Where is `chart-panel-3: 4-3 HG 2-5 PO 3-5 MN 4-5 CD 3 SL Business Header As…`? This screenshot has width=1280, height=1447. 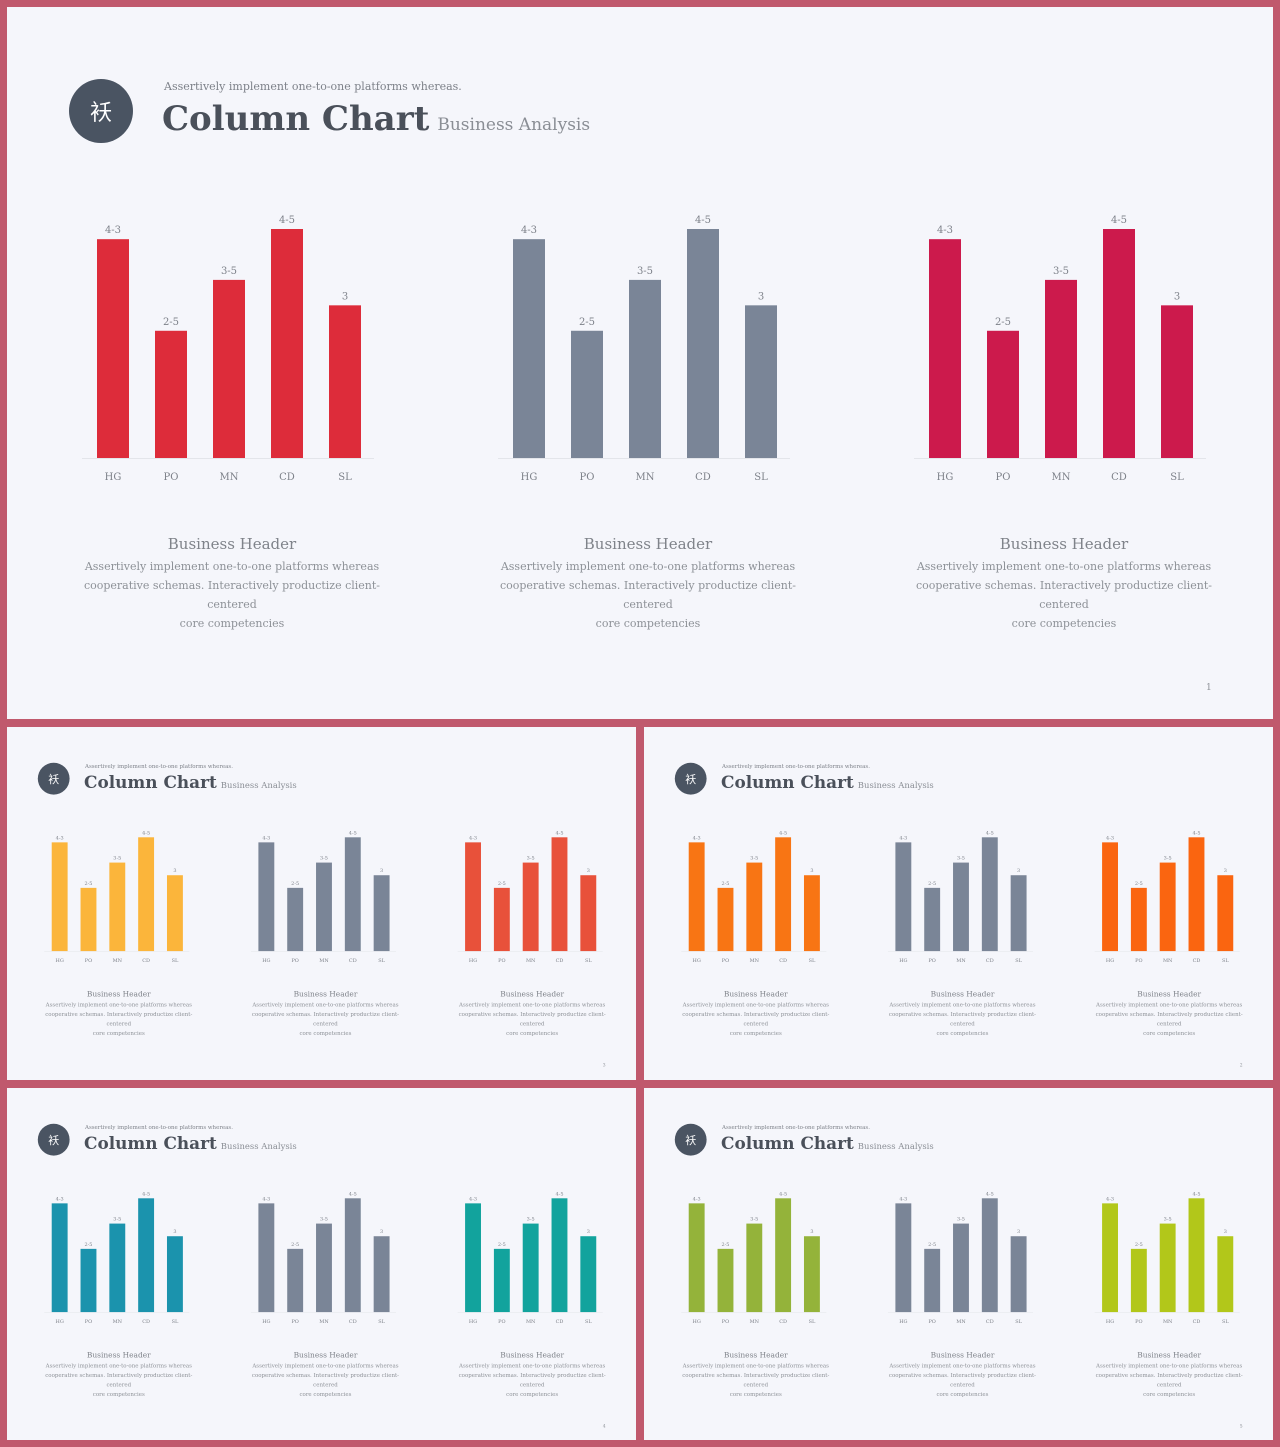
chart-panel-3: 4-3 HG 2-5 PO 3-5 MN 4-5 CD 3 SL Business Header As… is located at coordinates (532, 930).